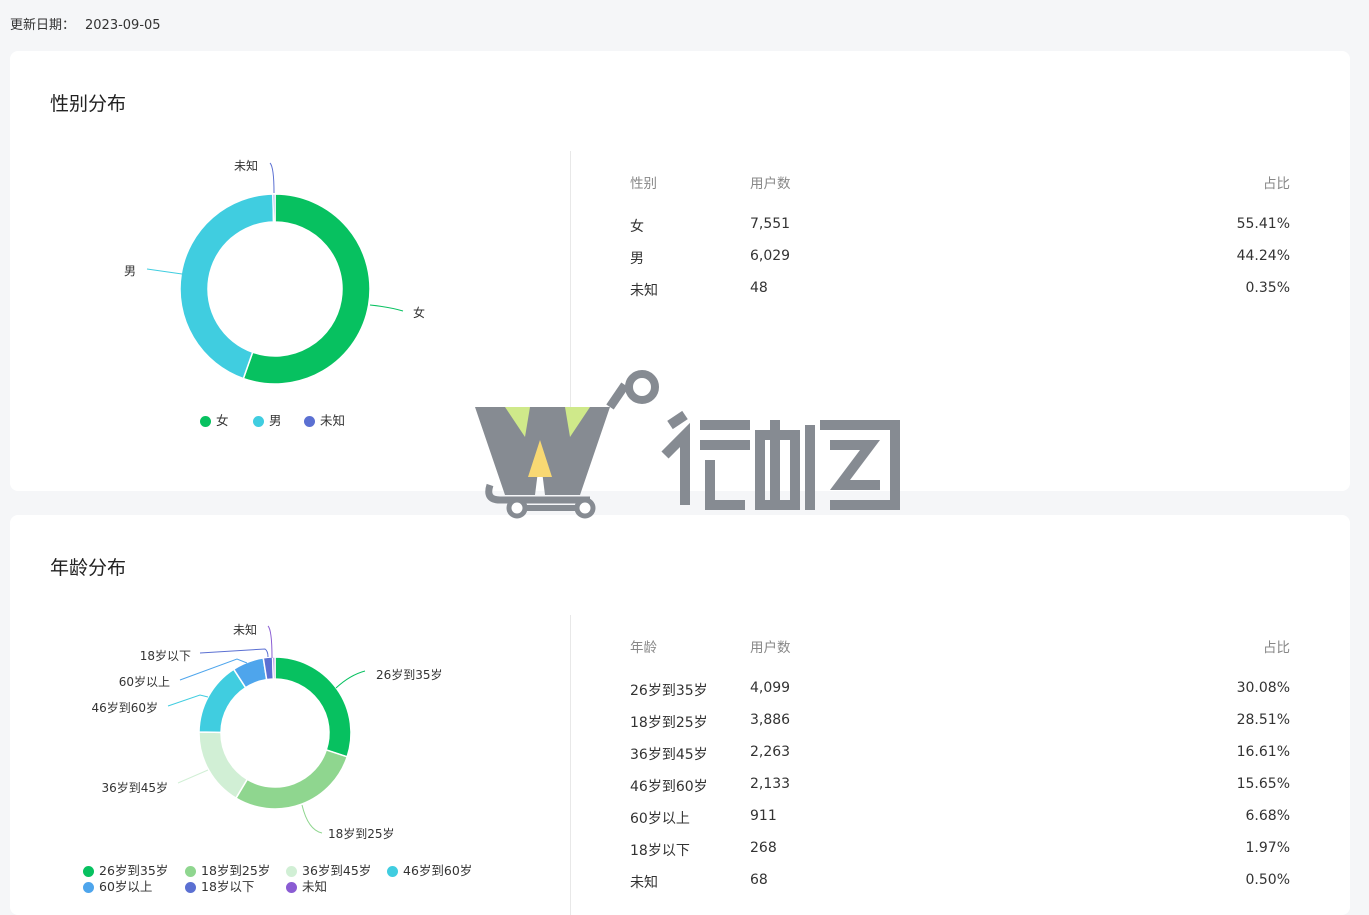 This screenshot has width=1369, height=915. What do you see at coordinates (1267, 880) in the screenshot?
I see `cell-pct: 0.50%` at bounding box center [1267, 880].